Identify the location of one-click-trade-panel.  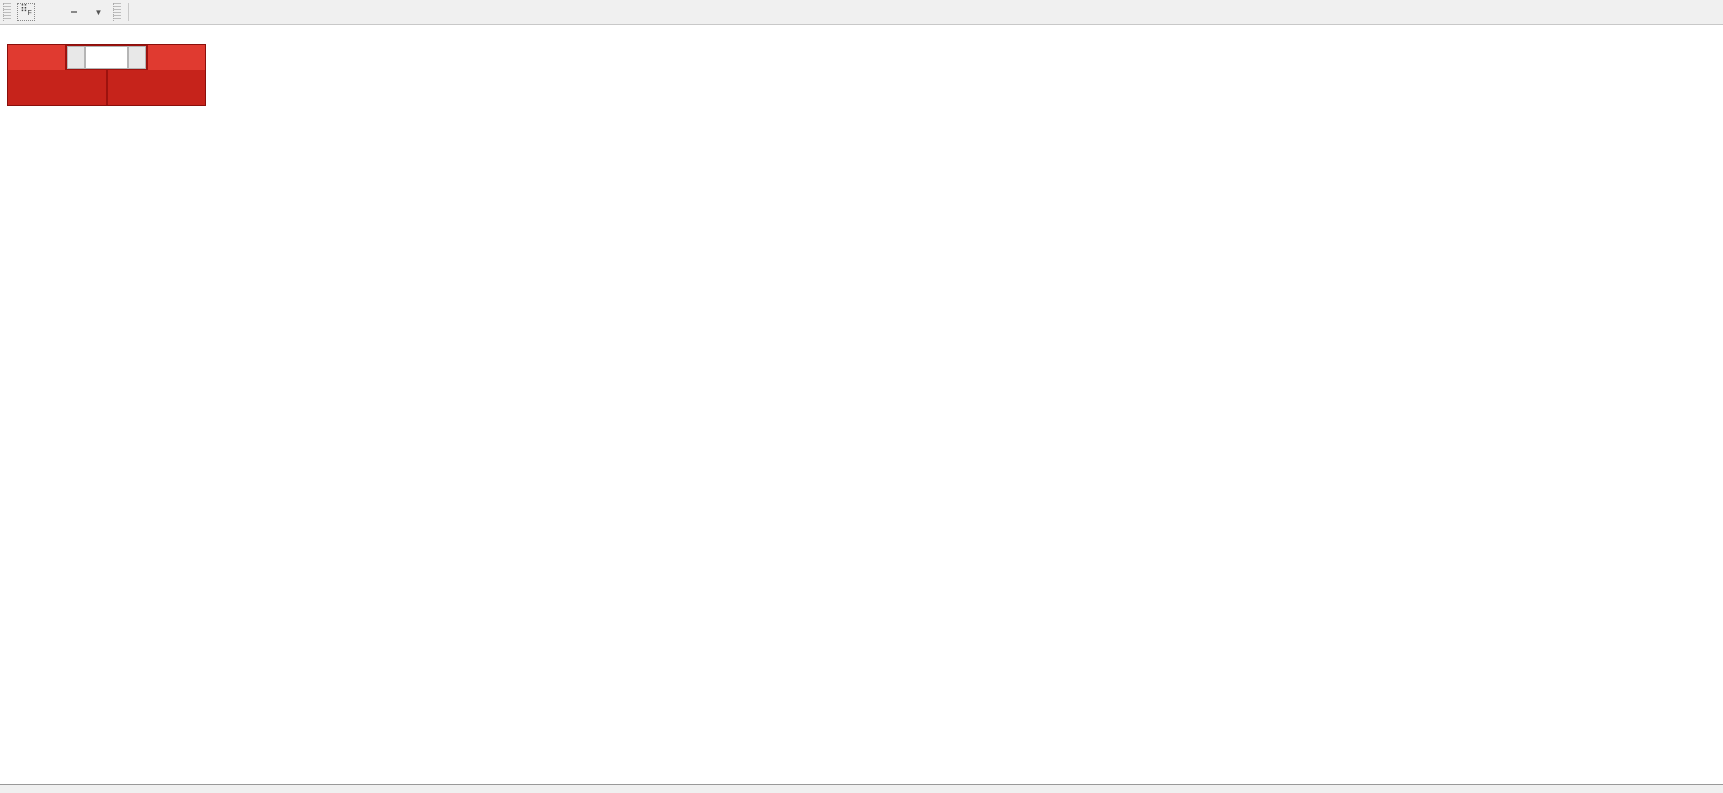
(106, 75).